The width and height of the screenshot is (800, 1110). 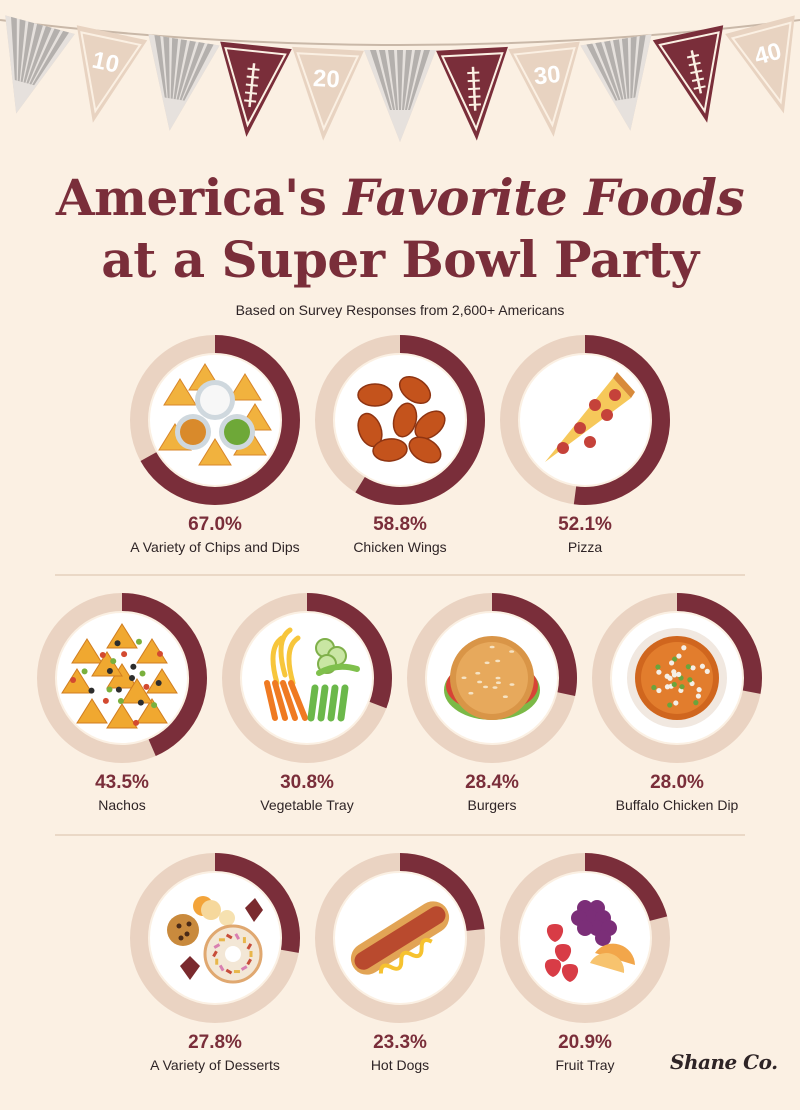 What do you see at coordinates (215, 1042) in the screenshot?
I see `data-label-percent: 27.8%` at bounding box center [215, 1042].